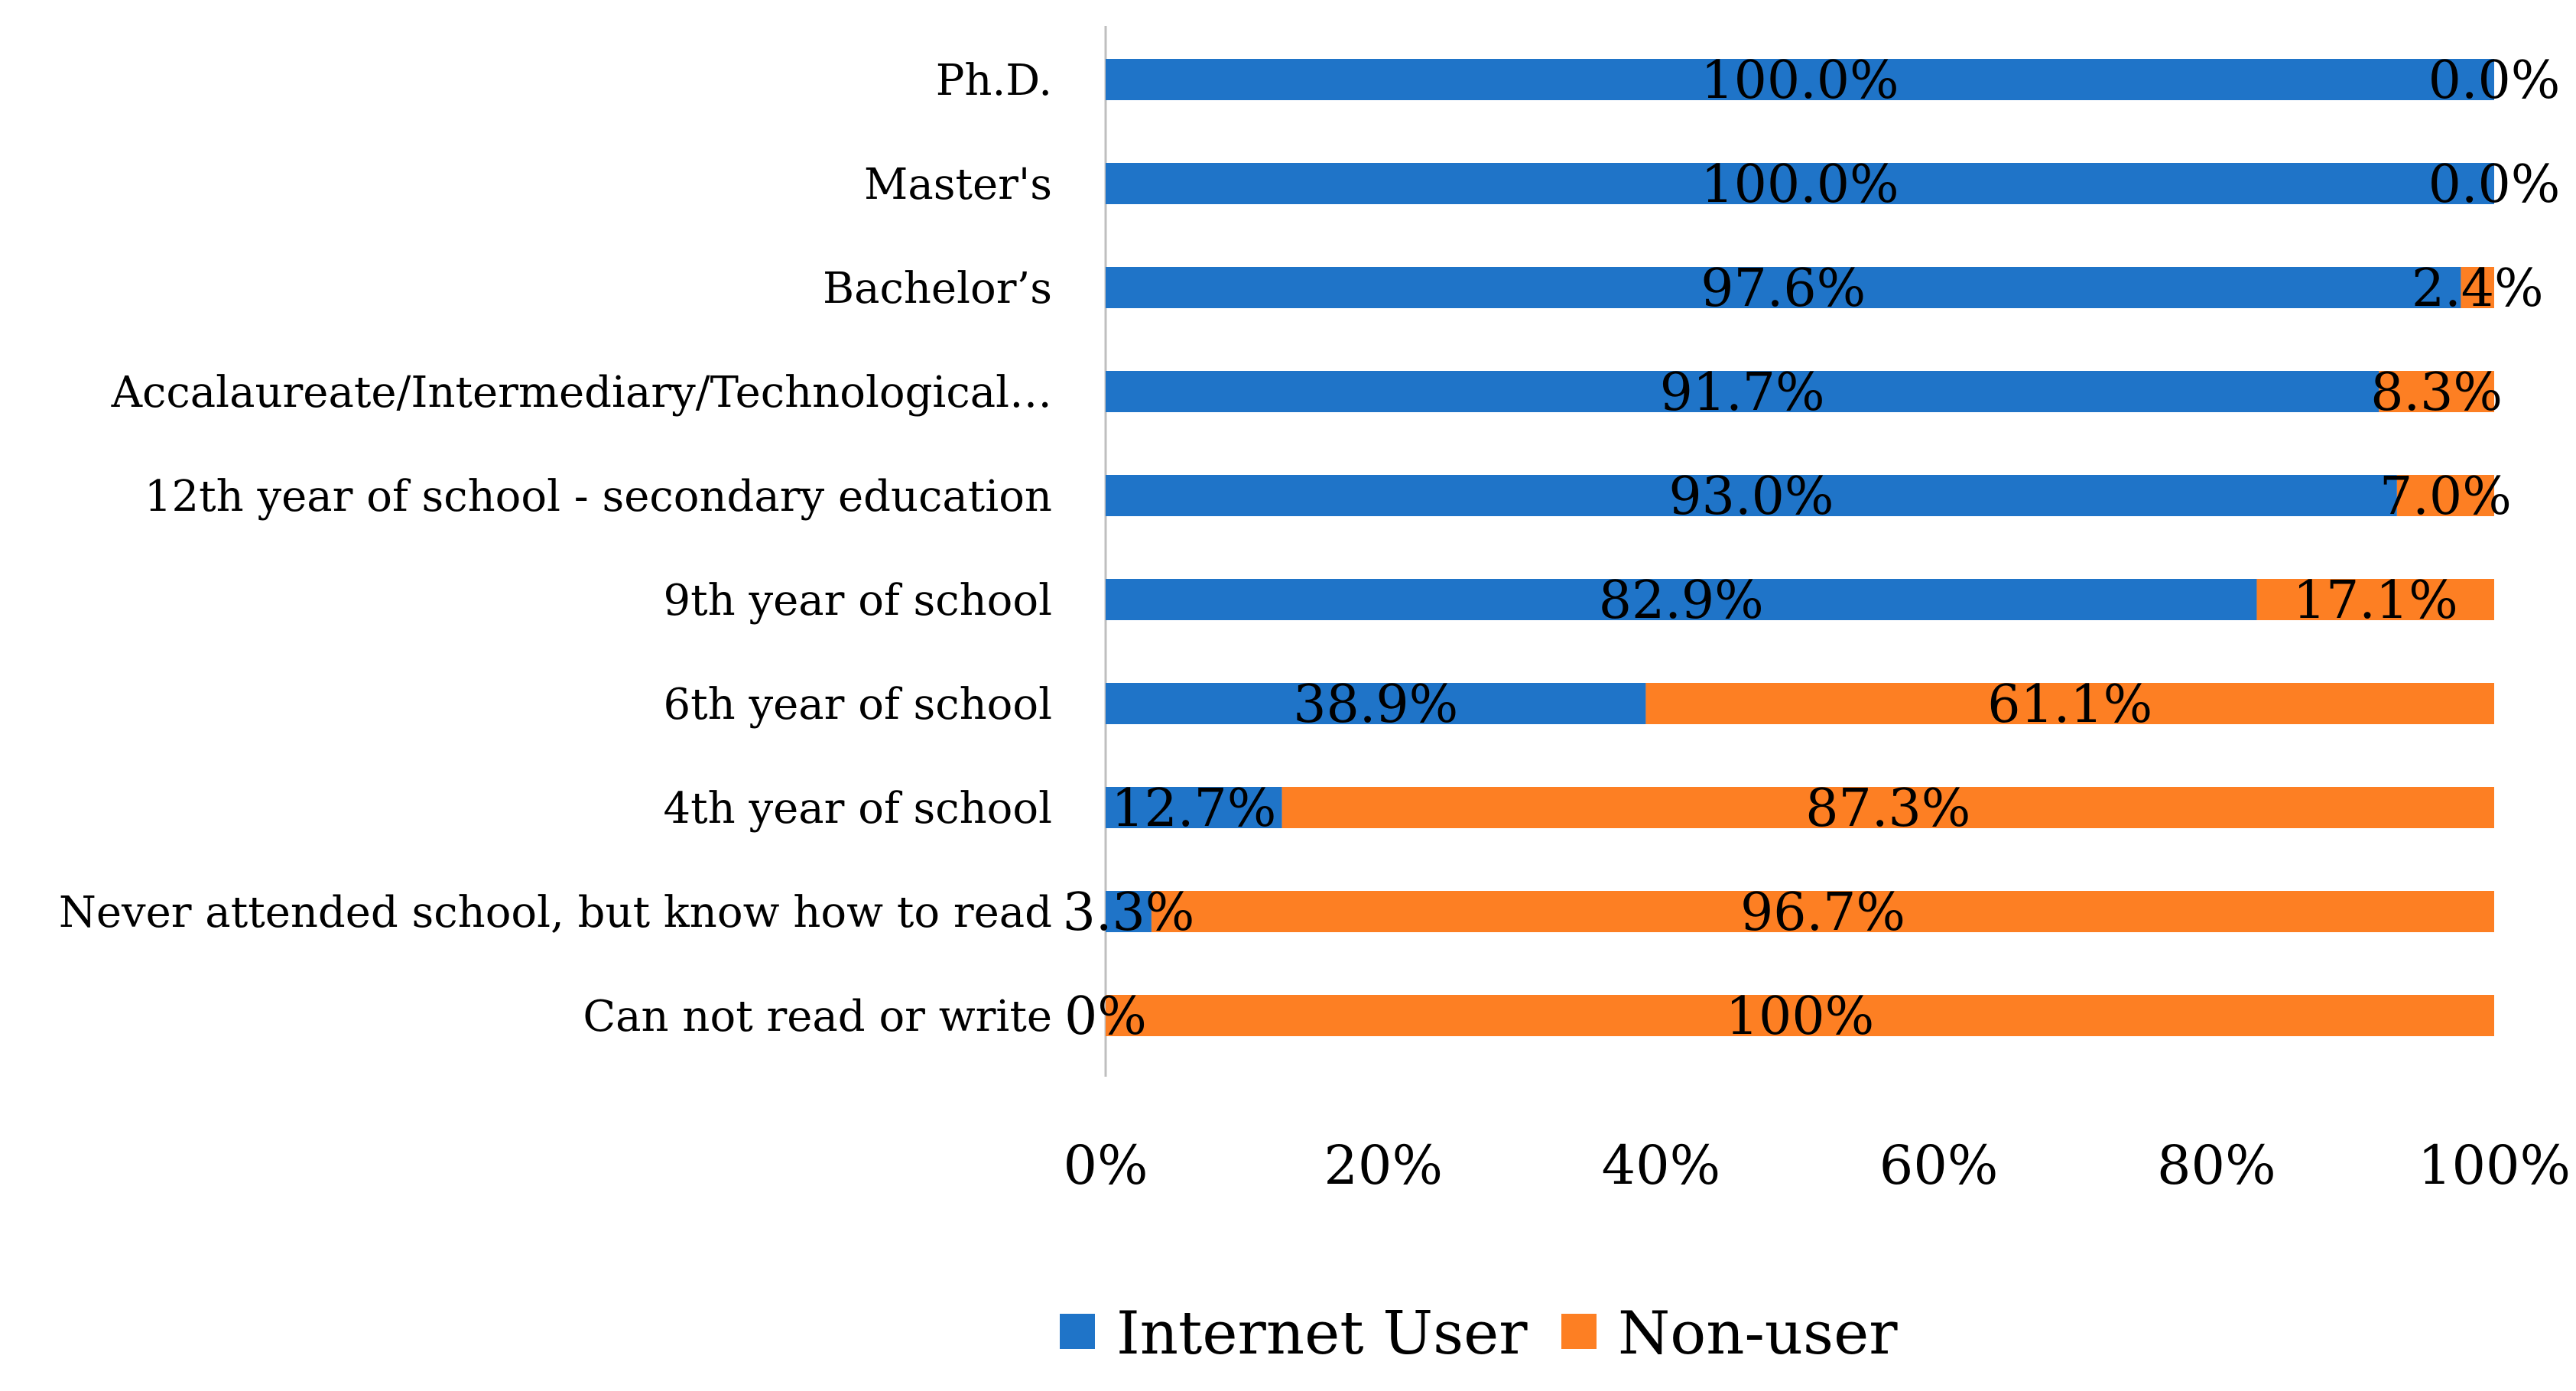 This screenshot has width=2576, height=1391. What do you see at coordinates (1322, 1333) in the screenshot?
I see `legend-label-internet-user: Internet User` at bounding box center [1322, 1333].